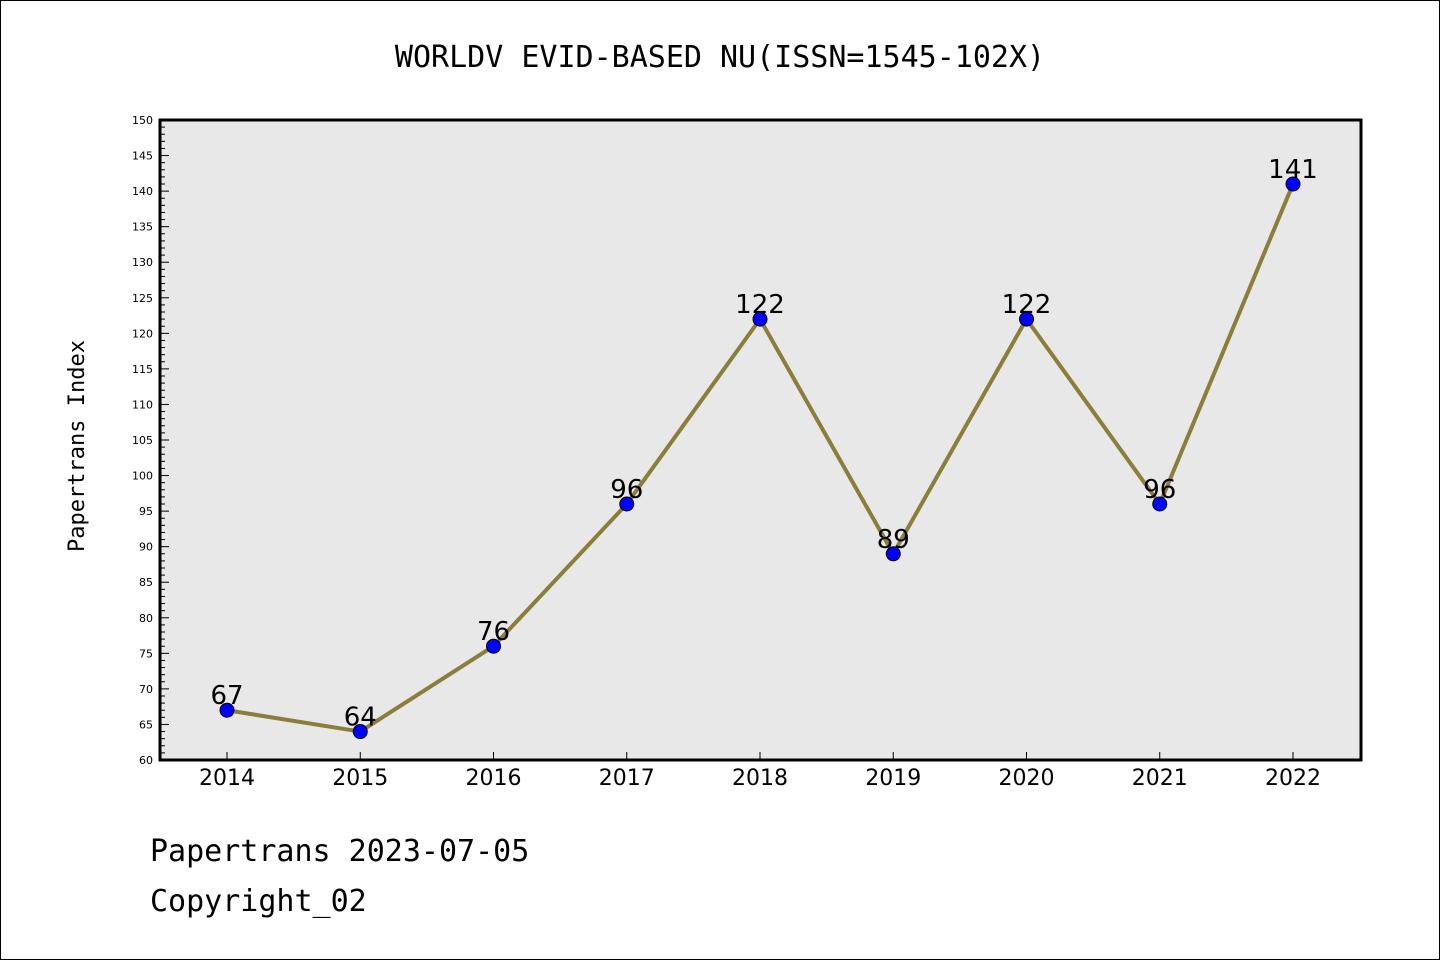 Image resolution: width=1440 pixels, height=960 pixels. Describe the element at coordinates (146, 582) in the screenshot. I see `y-tick-label: 85` at that location.